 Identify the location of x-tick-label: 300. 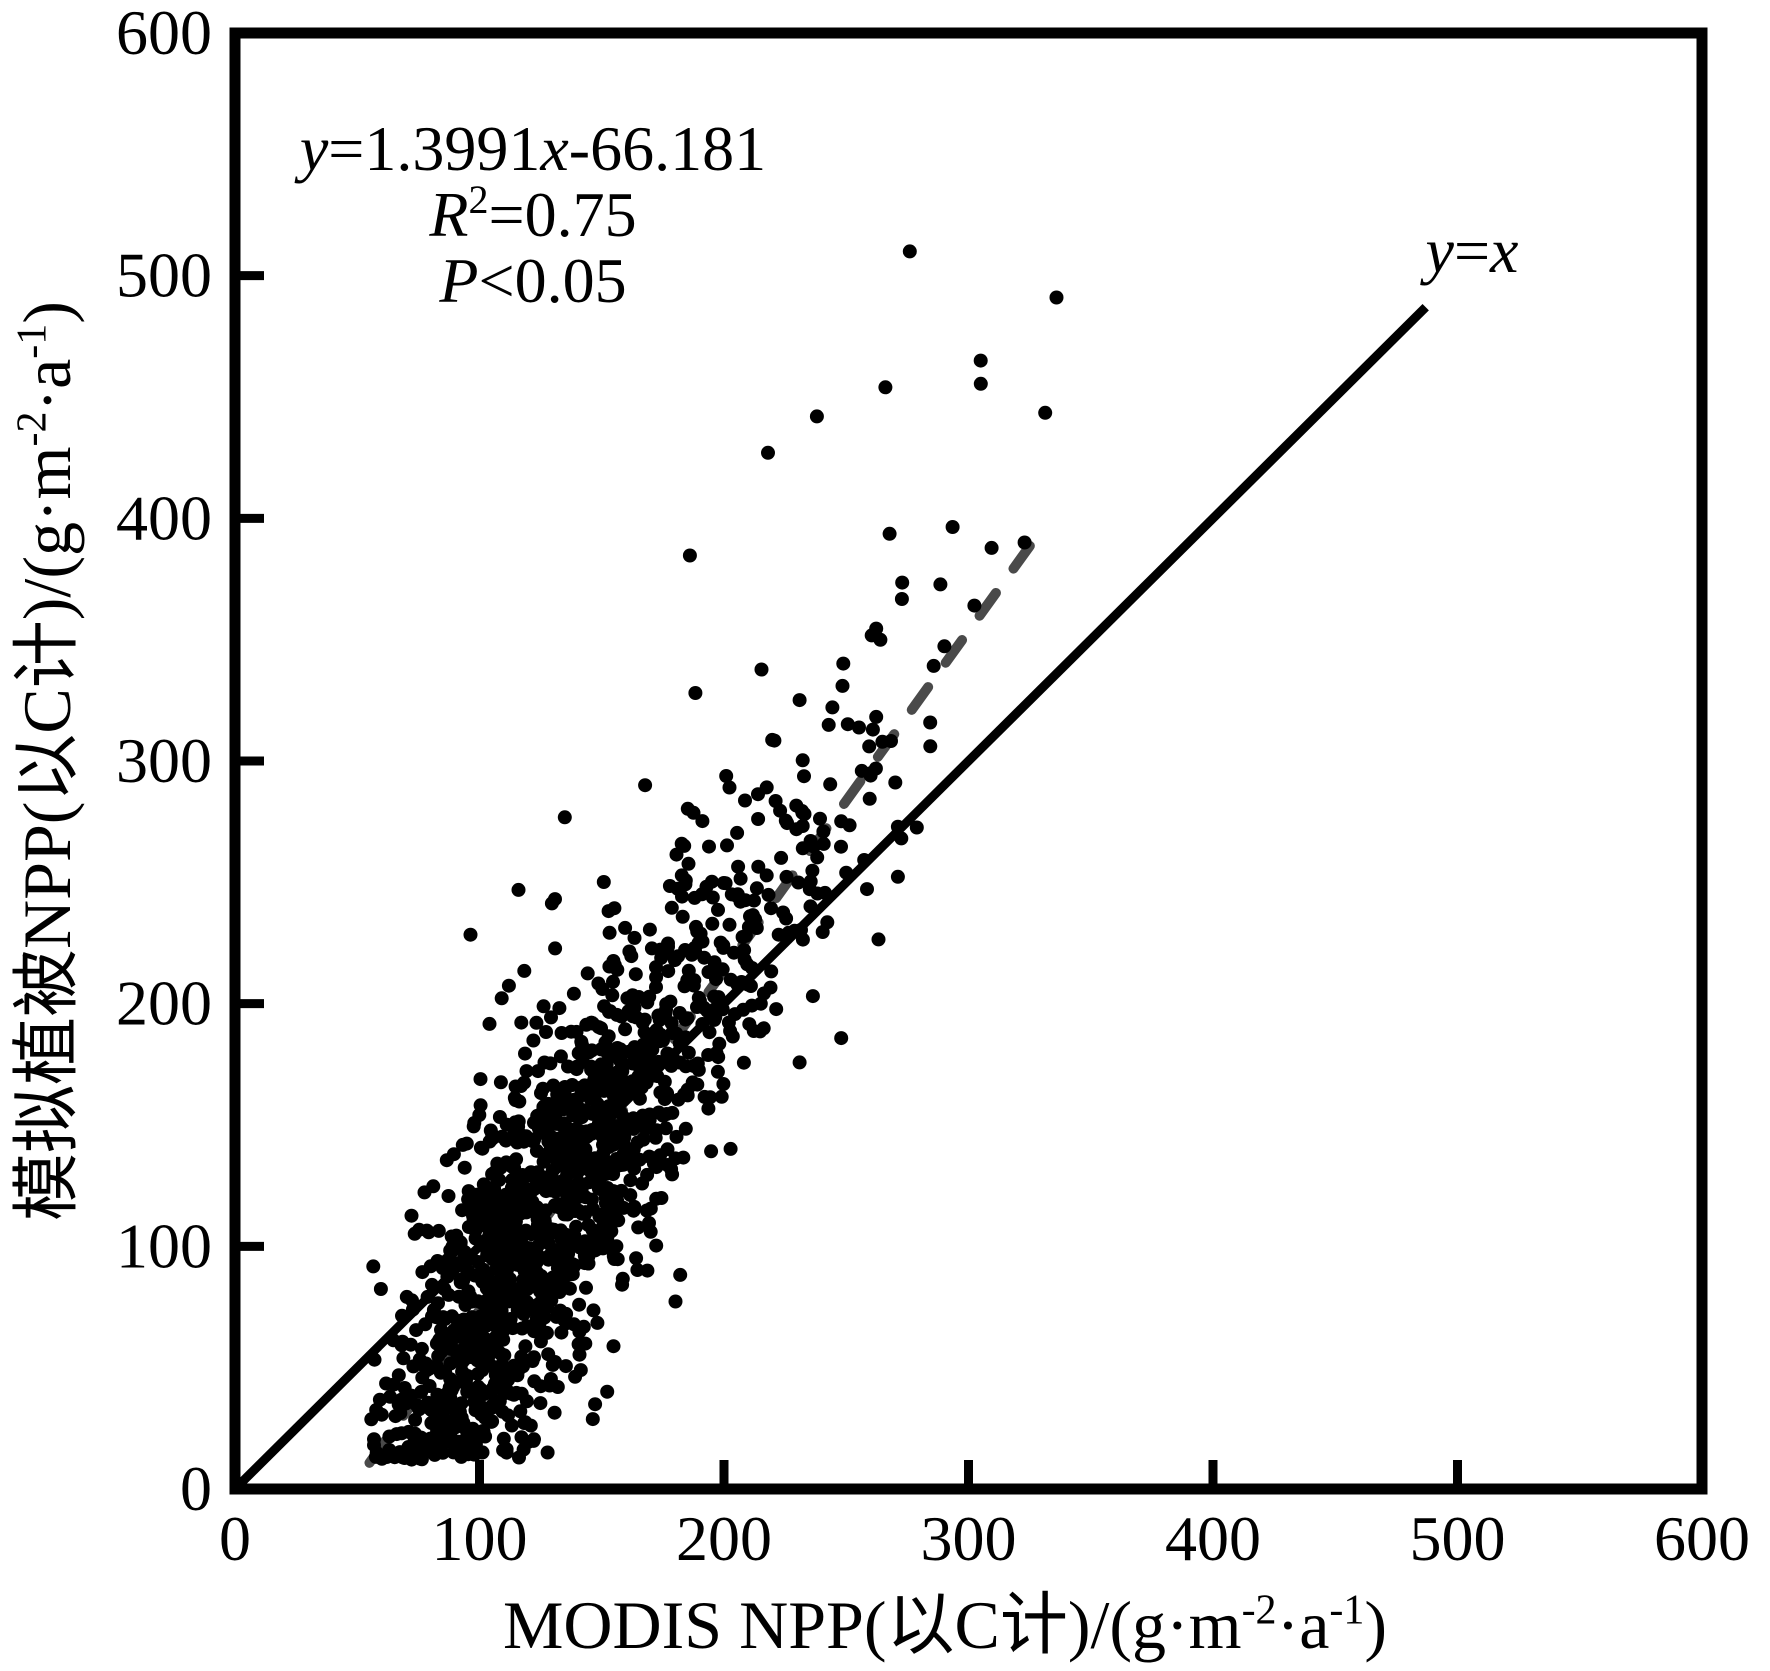
(969, 1538).